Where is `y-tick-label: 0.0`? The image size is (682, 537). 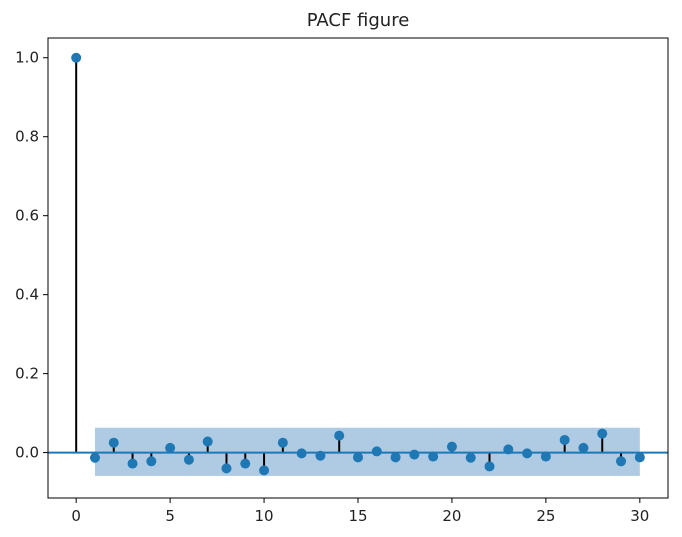
y-tick-label: 0.0 is located at coordinates (27, 453).